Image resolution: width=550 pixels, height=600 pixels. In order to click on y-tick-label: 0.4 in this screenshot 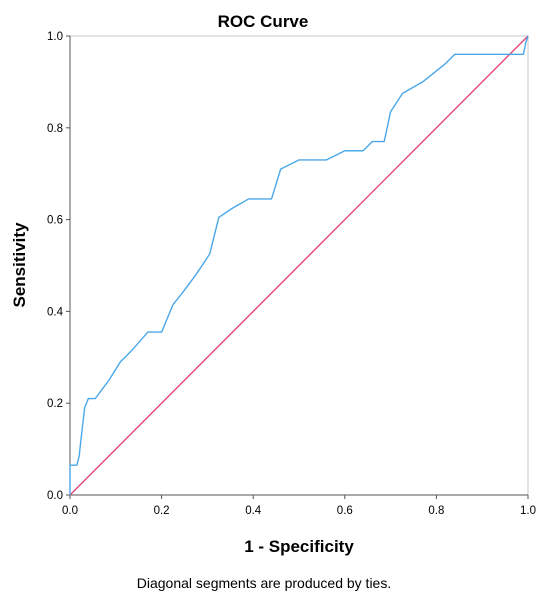, I will do `click(55, 312)`.